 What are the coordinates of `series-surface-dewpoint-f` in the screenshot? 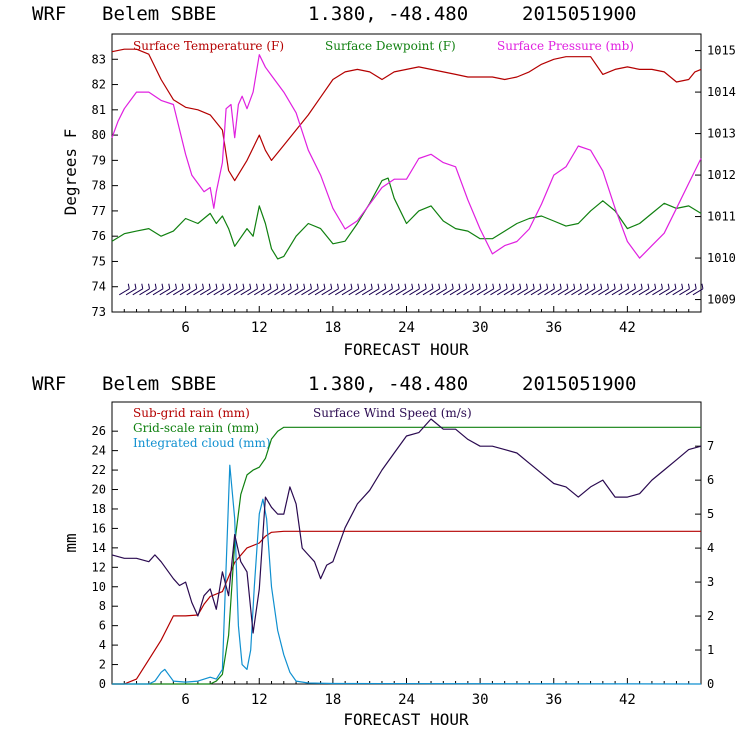 It's located at (406, 218).